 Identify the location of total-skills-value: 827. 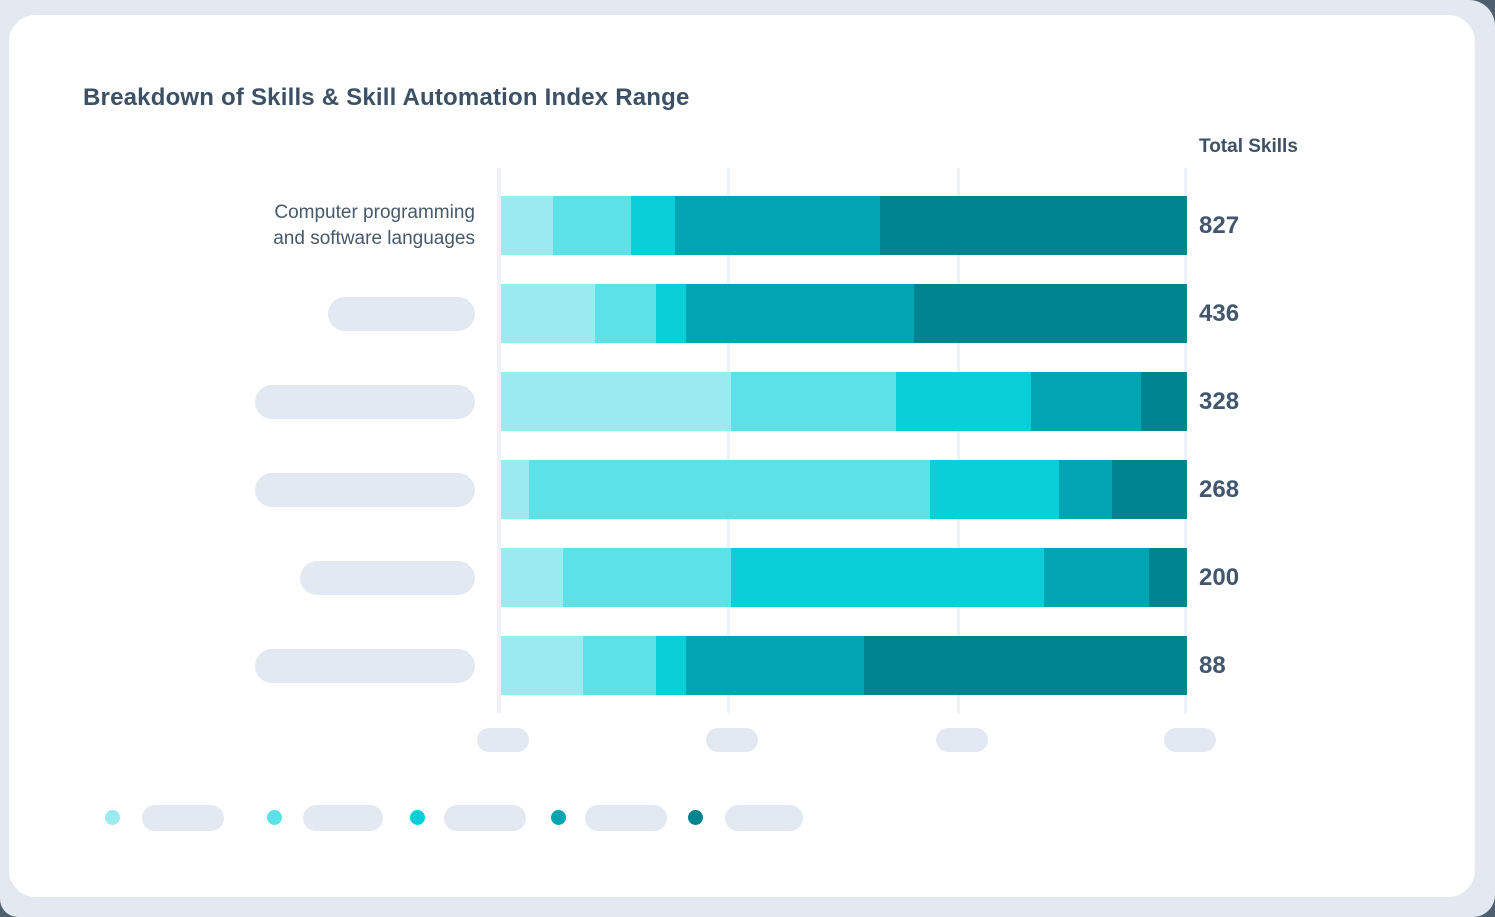
(1219, 225).